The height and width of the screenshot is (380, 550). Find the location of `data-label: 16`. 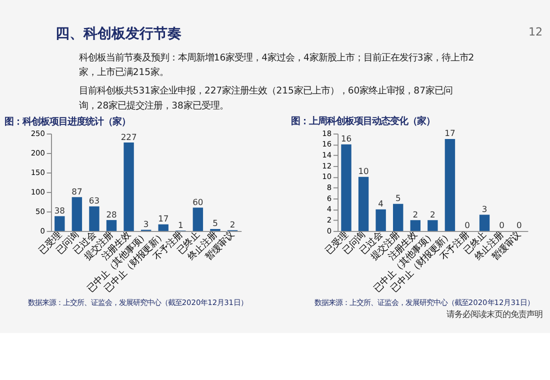

data-label: 16 is located at coordinates (346, 139).